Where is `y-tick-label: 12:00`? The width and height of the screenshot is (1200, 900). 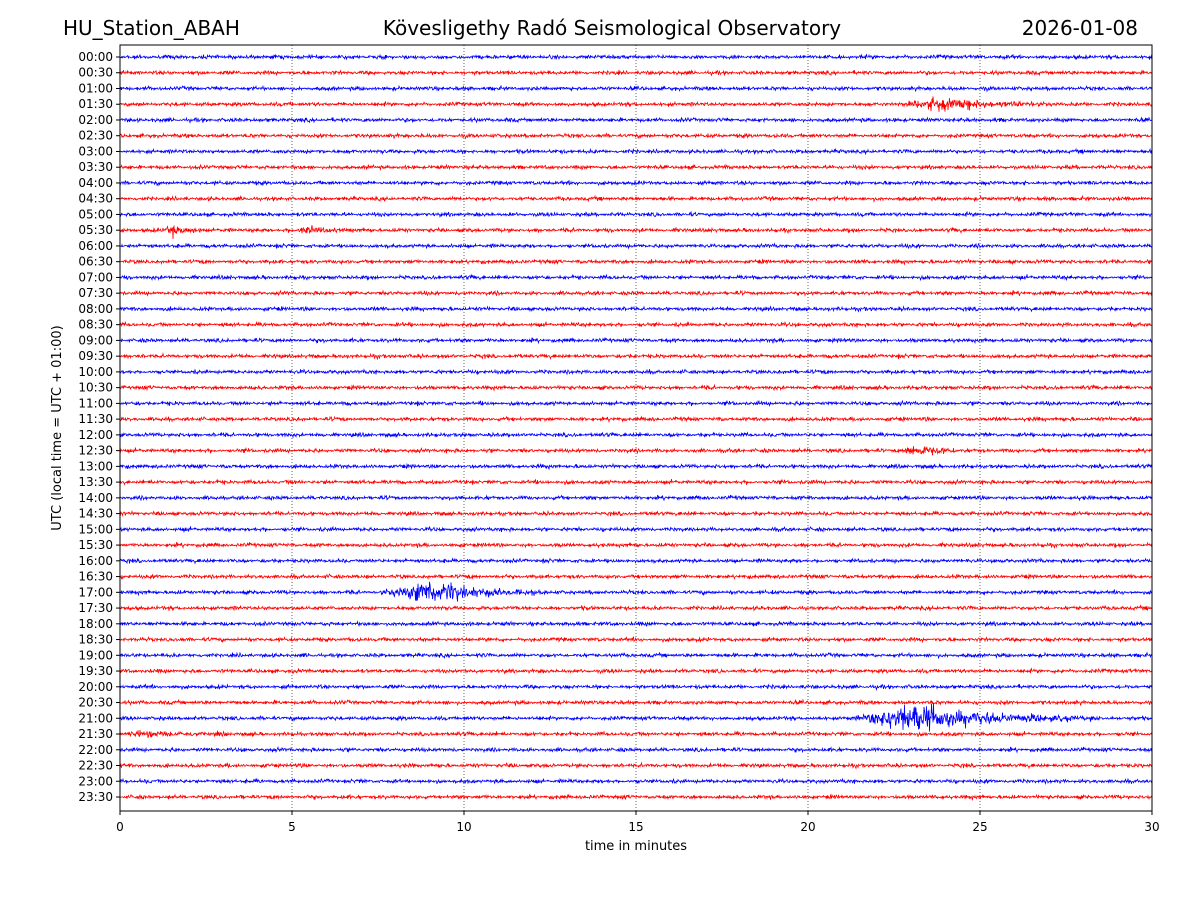
y-tick-label: 12:00 is located at coordinates (95, 435).